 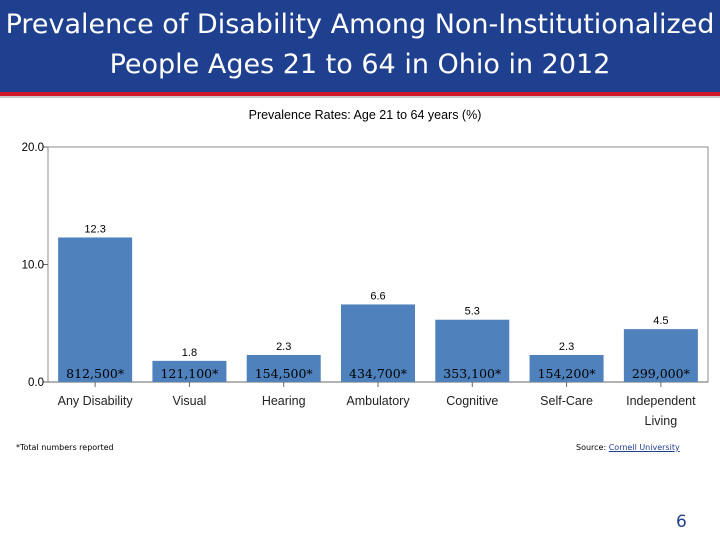 I want to click on category-label: Independent Living, so click(x=661, y=411).